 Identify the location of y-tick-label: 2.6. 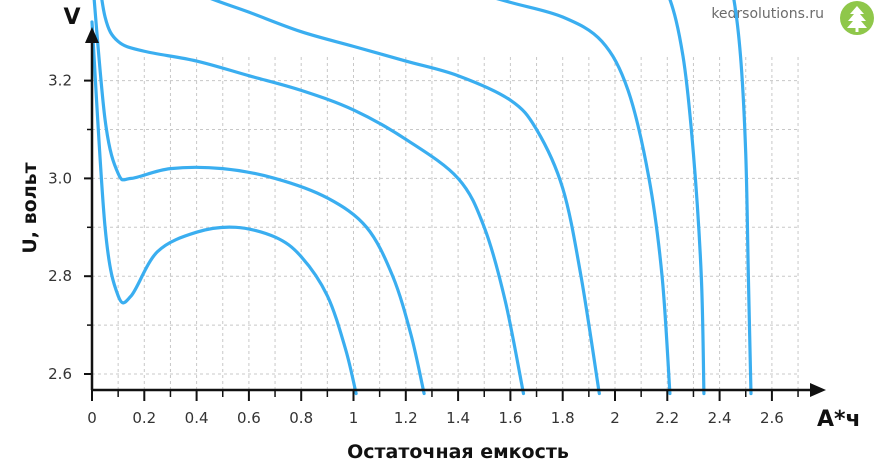
(60, 374).